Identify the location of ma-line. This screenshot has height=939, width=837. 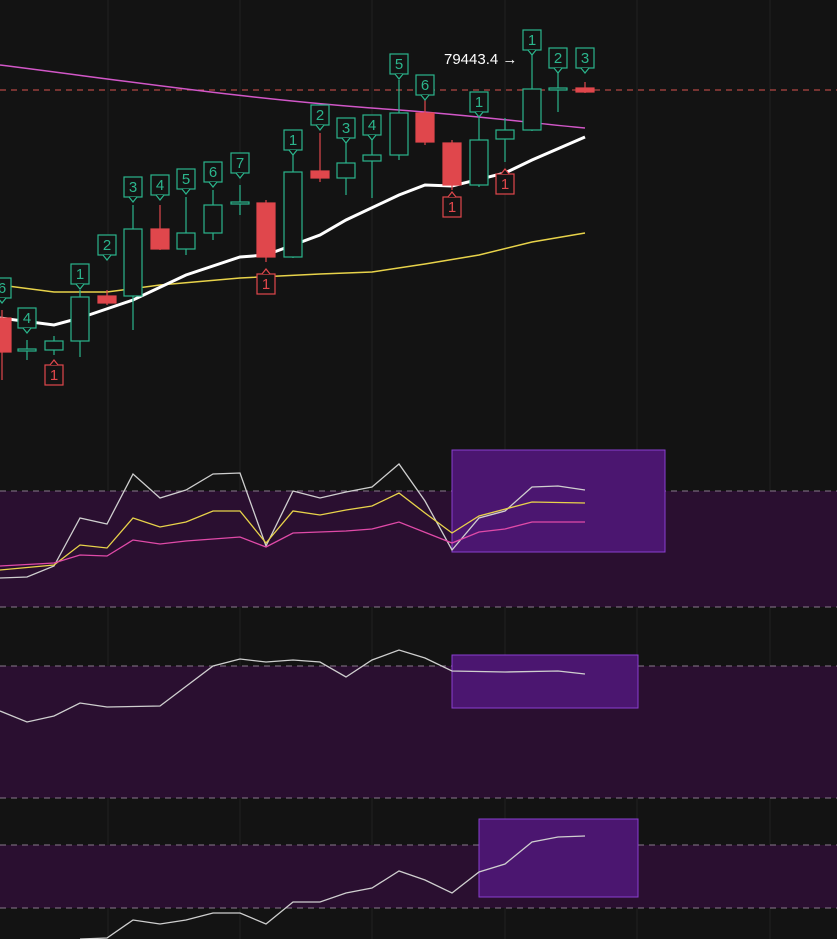
(293, 262).